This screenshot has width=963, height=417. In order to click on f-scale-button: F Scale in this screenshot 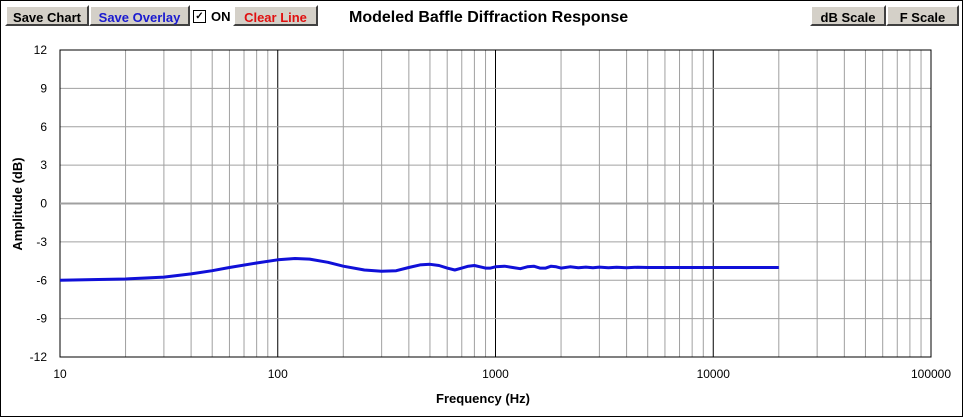, I will do `click(922, 15)`.